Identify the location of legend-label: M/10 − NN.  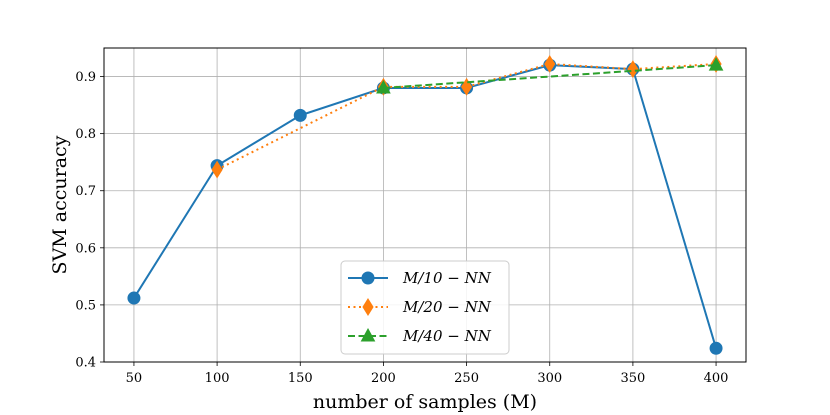
(447, 278).